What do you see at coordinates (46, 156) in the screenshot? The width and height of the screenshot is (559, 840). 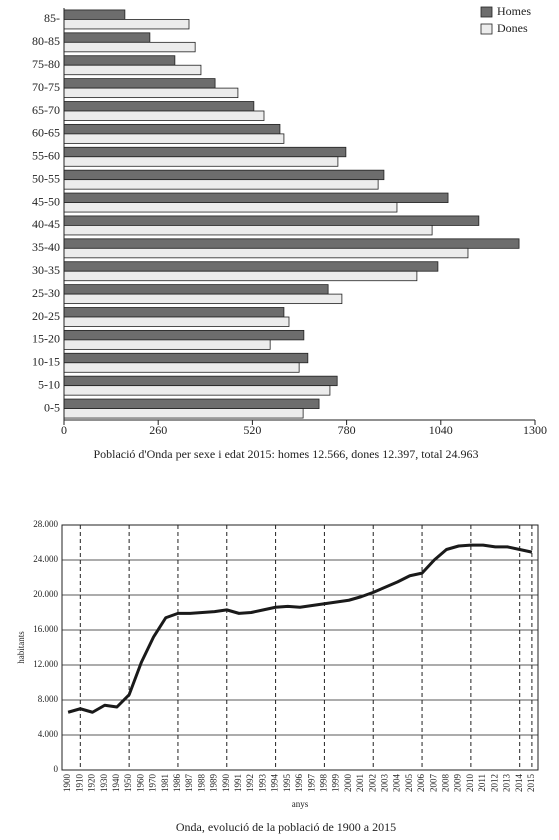 I see `y-tick-label: 55-60` at bounding box center [46, 156].